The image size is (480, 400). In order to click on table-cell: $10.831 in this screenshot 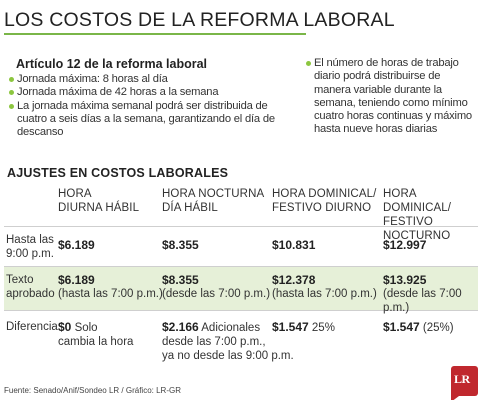, I will do `click(294, 245)`.